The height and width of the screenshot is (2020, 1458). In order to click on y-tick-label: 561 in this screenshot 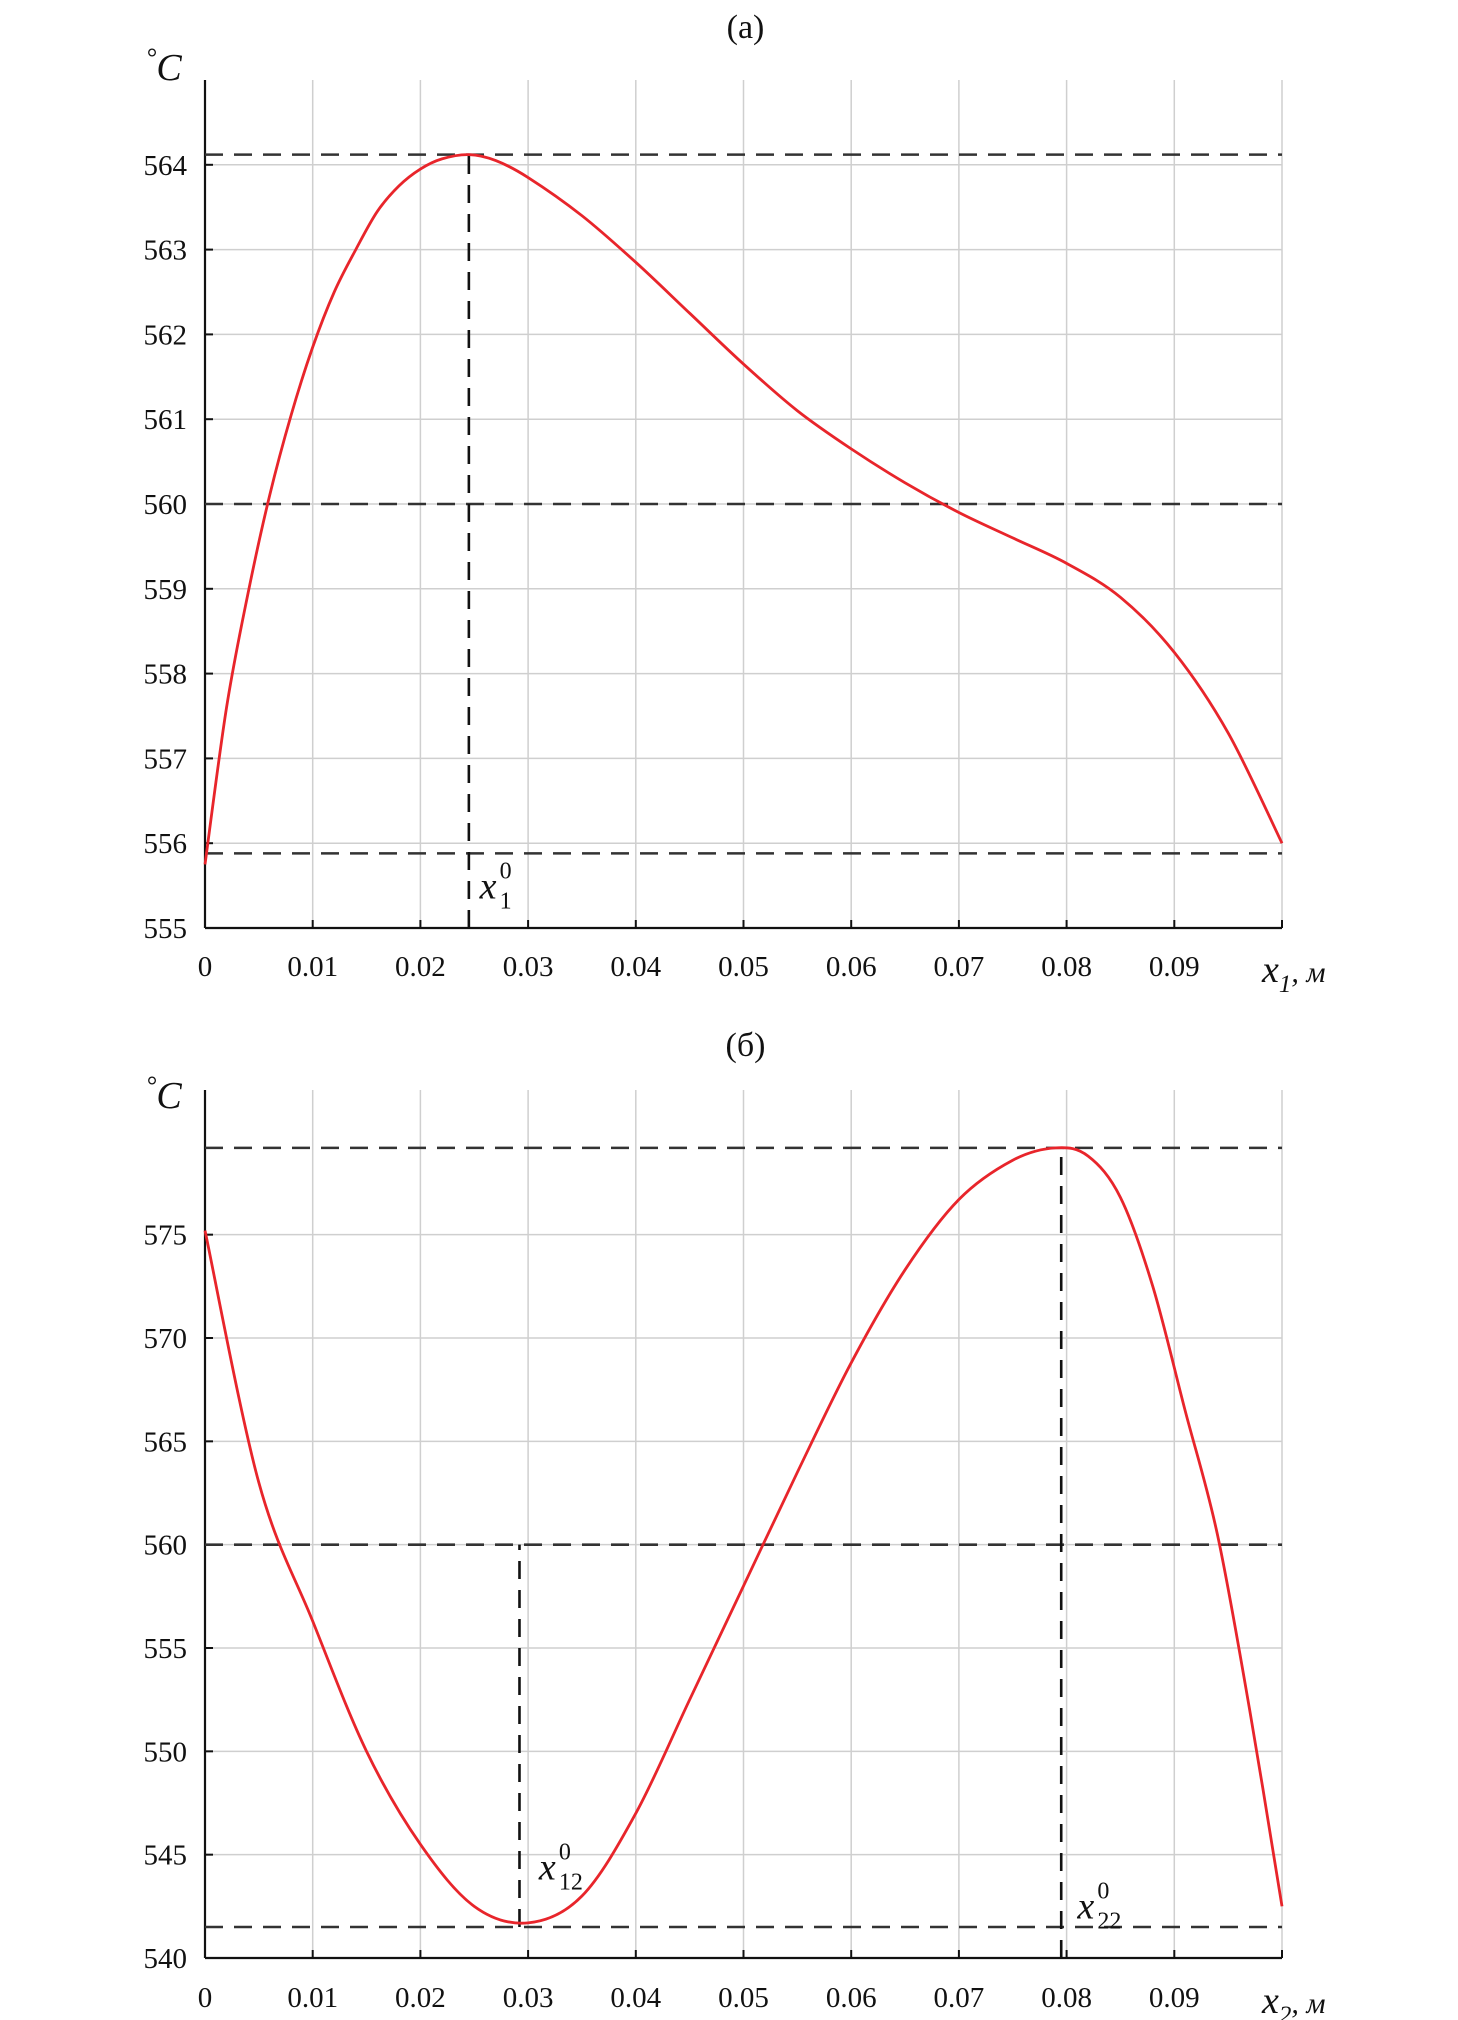, I will do `click(166, 420)`.